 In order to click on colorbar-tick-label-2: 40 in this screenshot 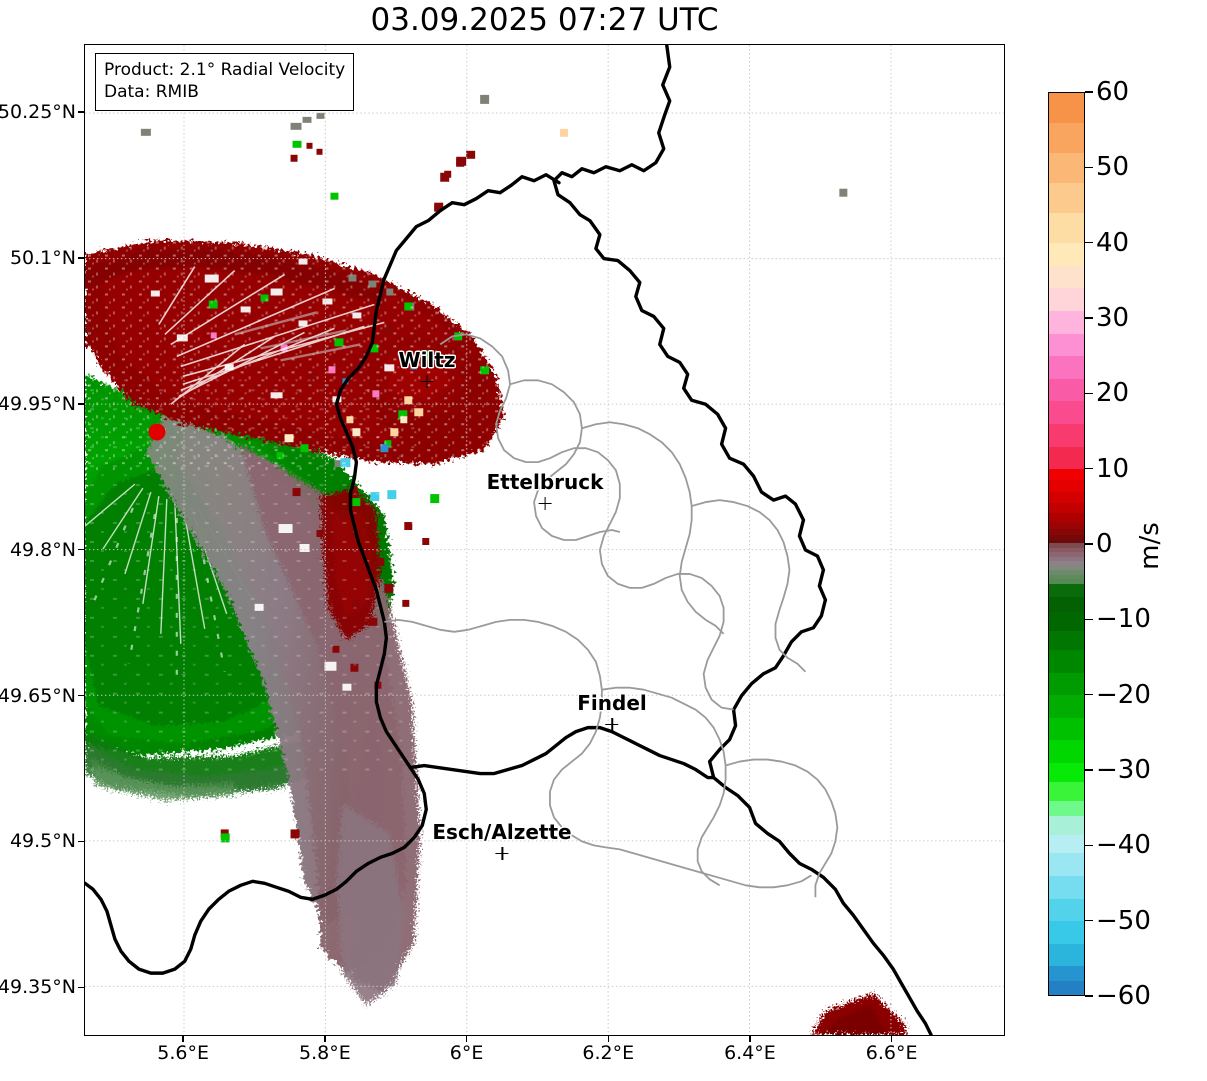, I will do `click(1113, 242)`.